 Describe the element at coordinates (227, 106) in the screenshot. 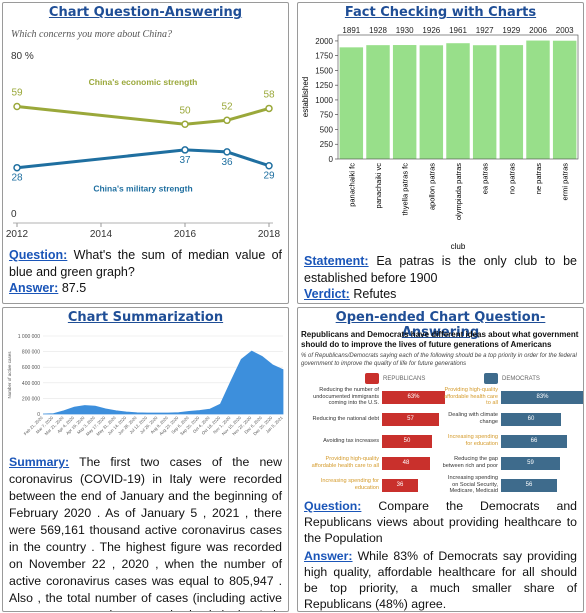

I see `data-label: 52` at that location.